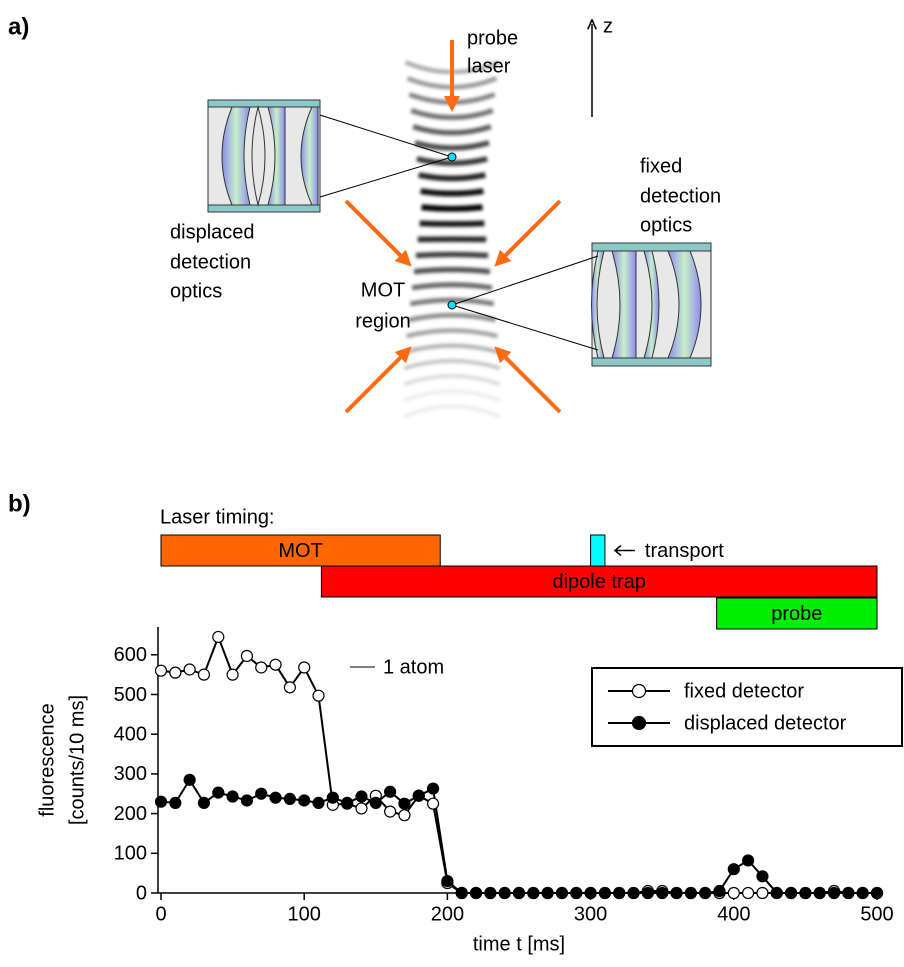 The width and height of the screenshot is (904, 967). What do you see at coordinates (19, 503) in the screenshot?
I see `panel-label: b)` at bounding box center [19, 503].